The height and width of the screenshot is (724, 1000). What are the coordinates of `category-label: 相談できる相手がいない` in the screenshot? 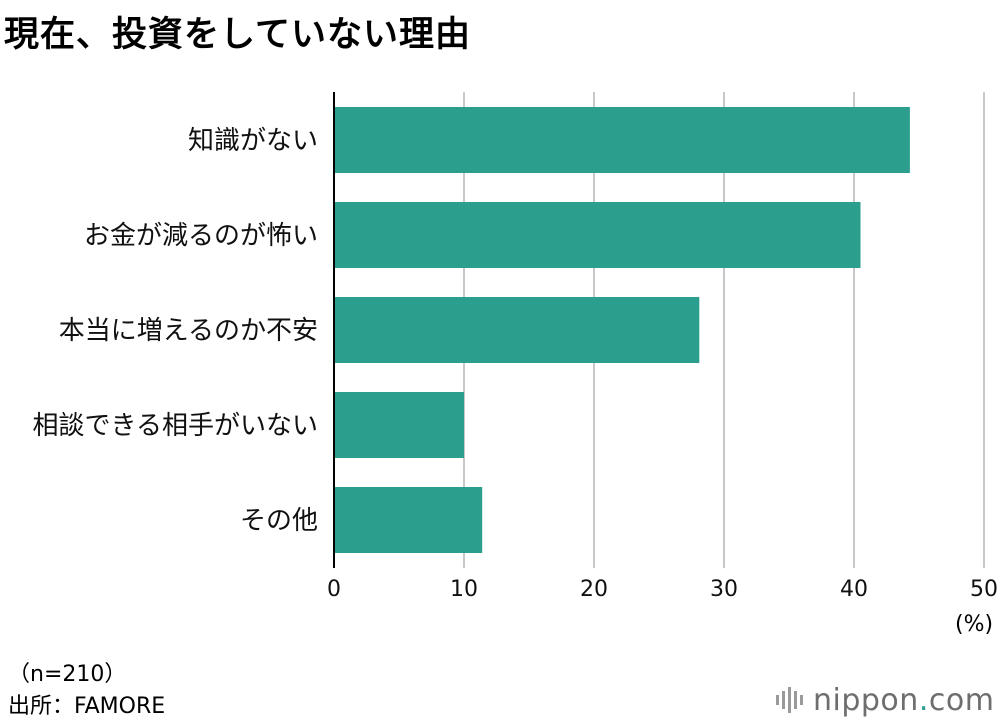 It's located at (175, 426).